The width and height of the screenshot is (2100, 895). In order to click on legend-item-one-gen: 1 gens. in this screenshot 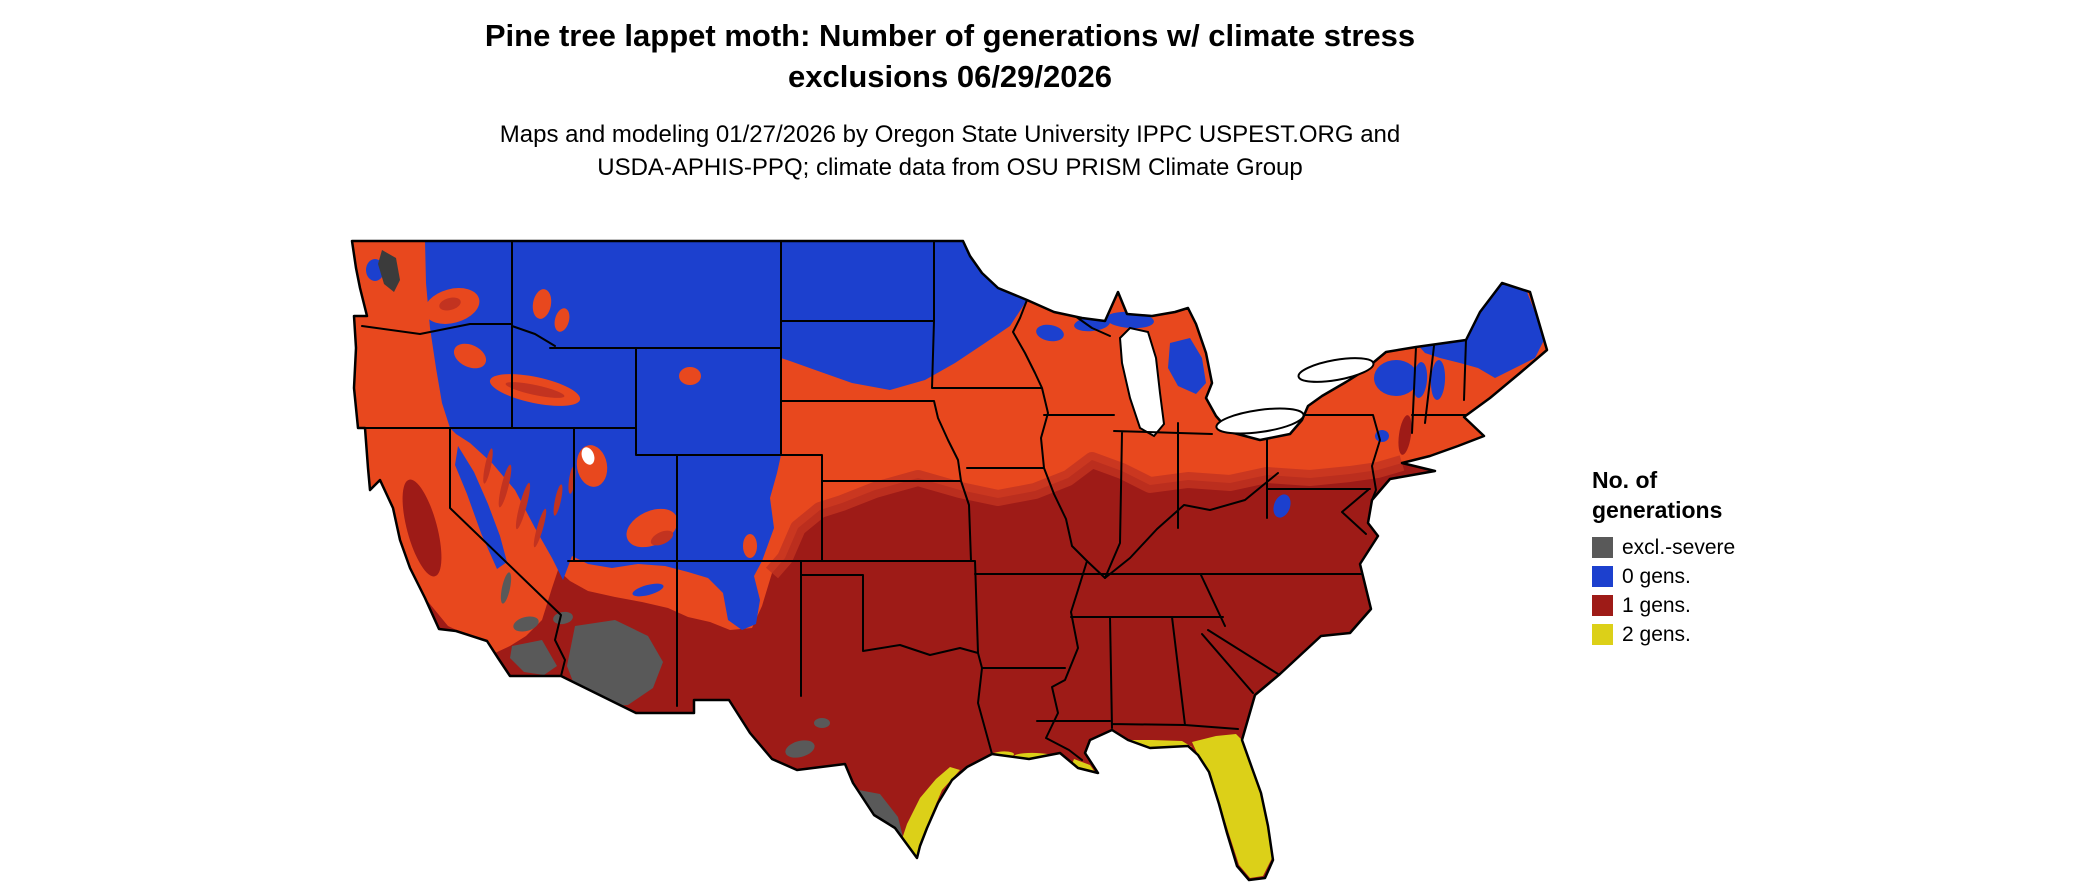, I will do `click(1707, 606)`.